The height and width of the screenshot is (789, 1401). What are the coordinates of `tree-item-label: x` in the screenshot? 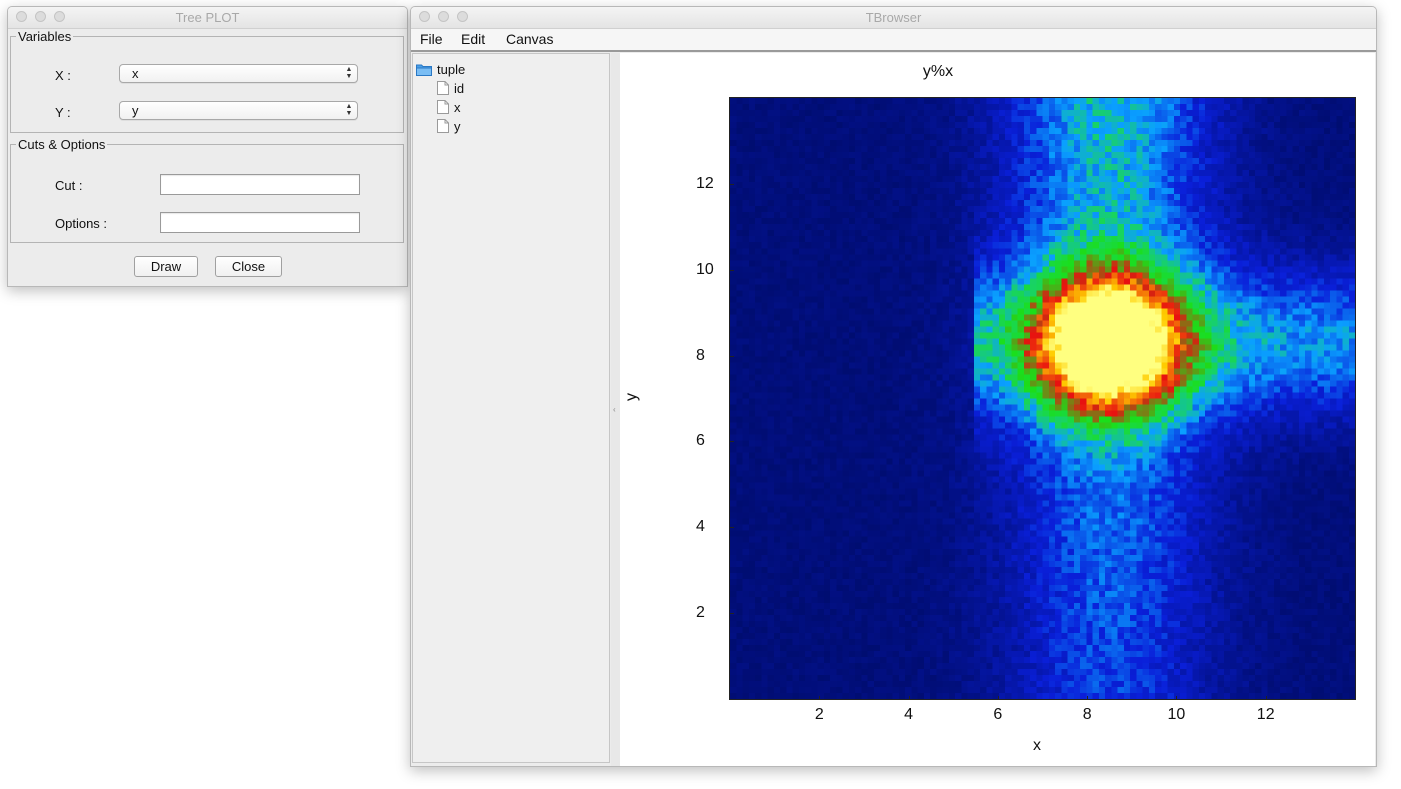 It's located at (457, 107).